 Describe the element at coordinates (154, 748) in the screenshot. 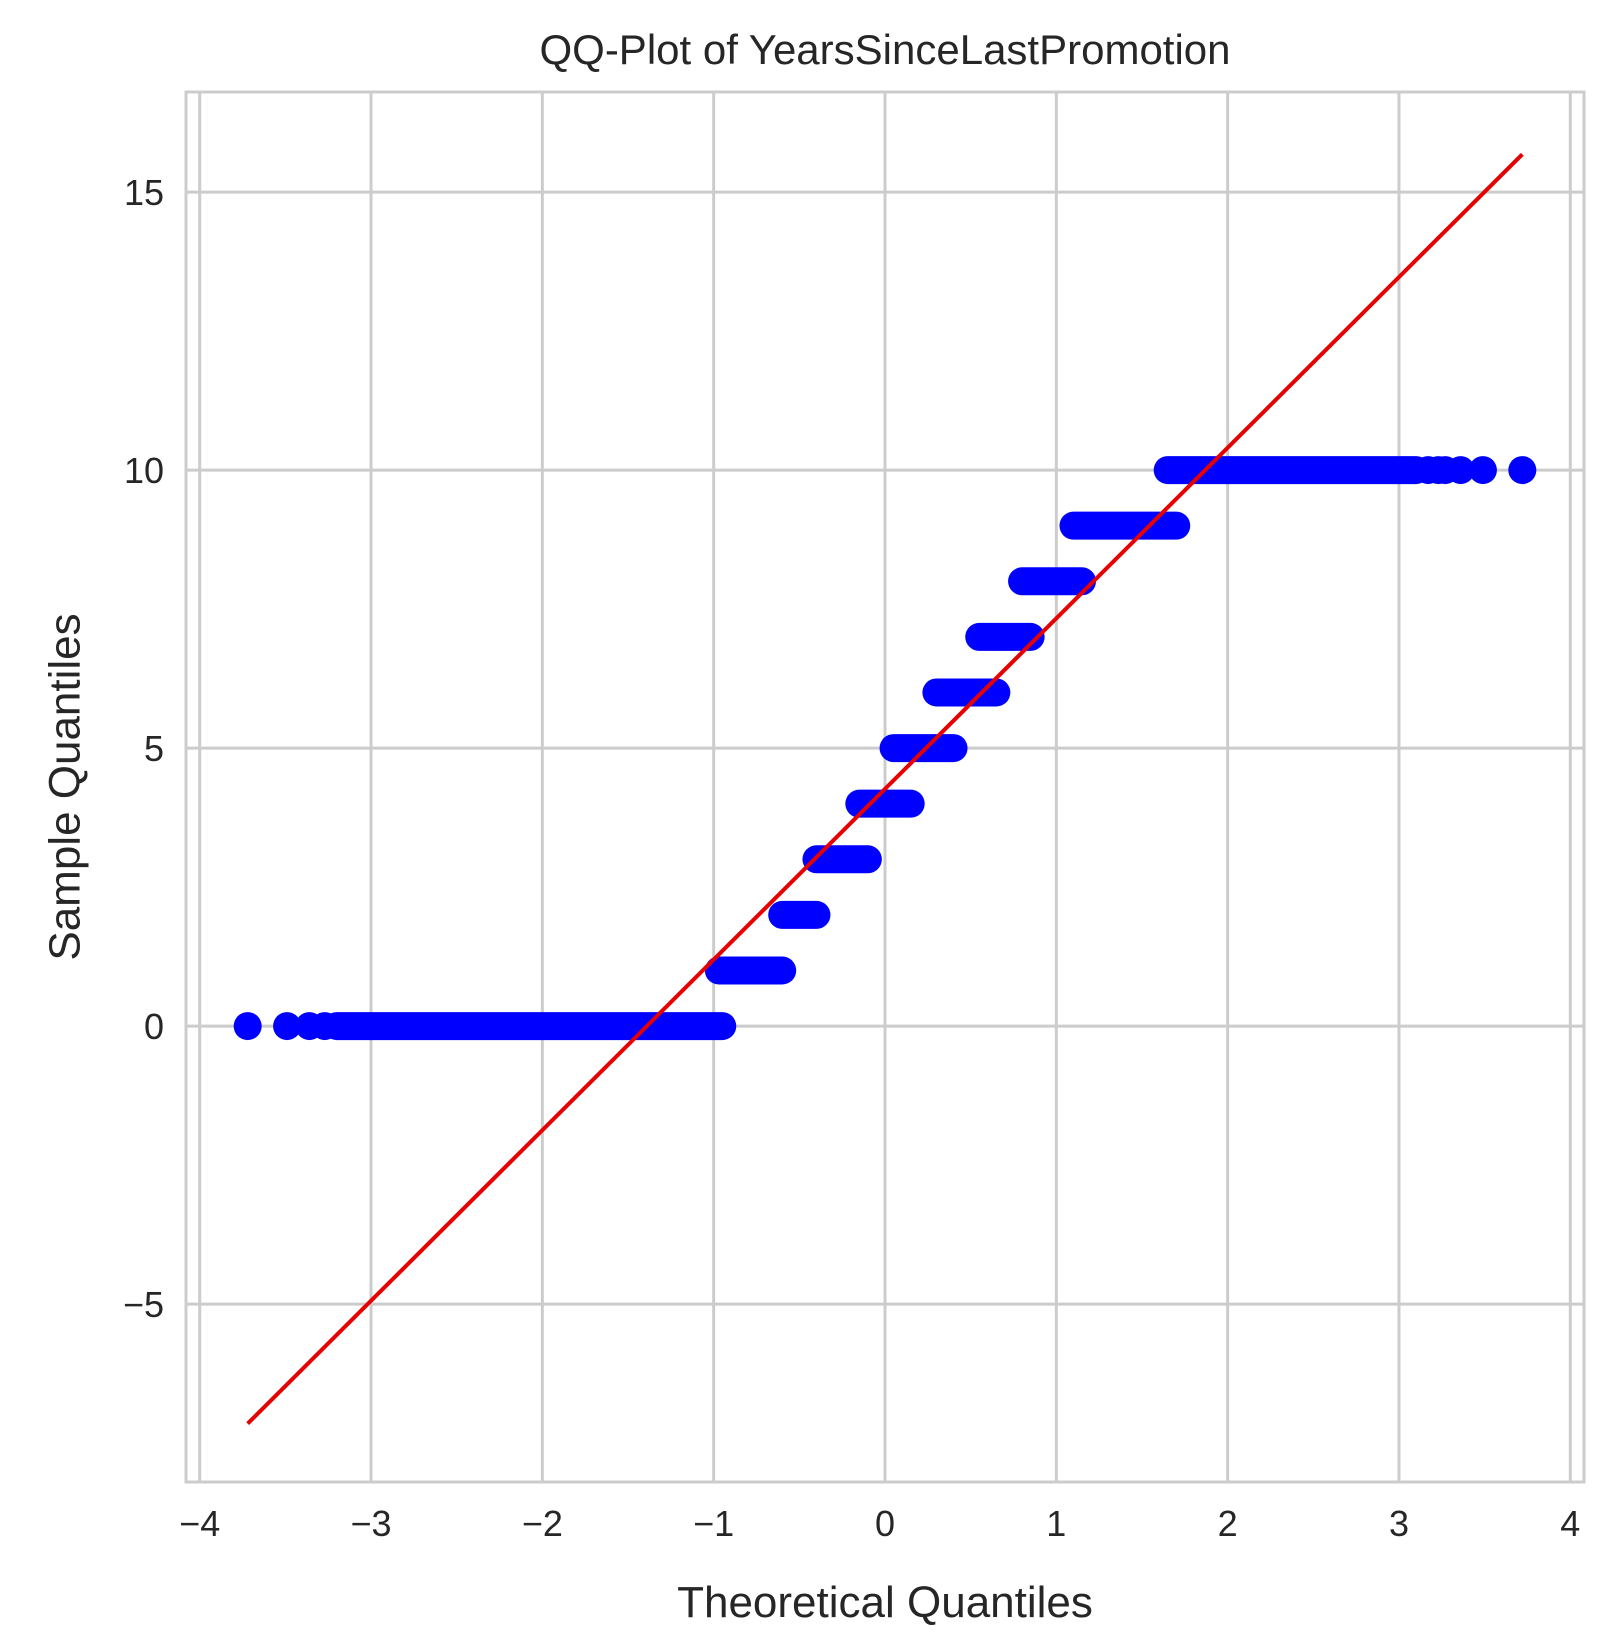

I see `y-tick-label: 5` at that location.